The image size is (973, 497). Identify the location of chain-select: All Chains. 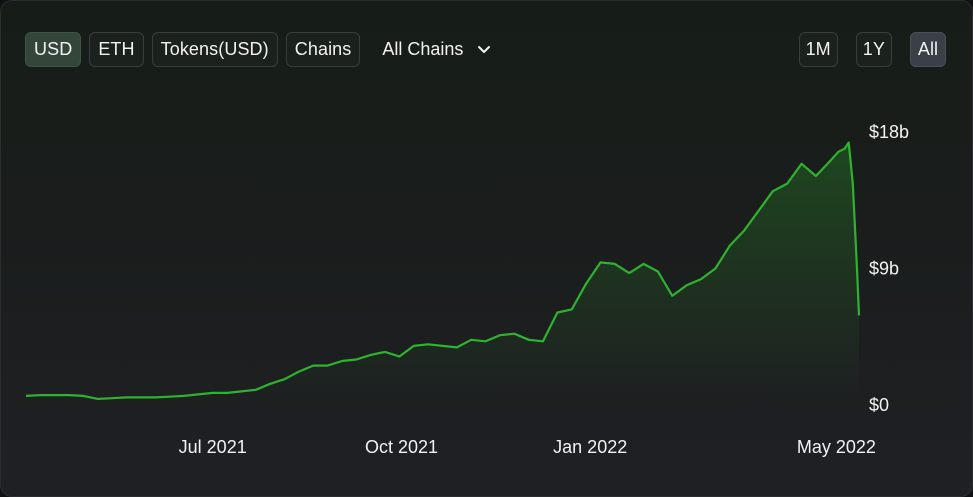
(436, 49).